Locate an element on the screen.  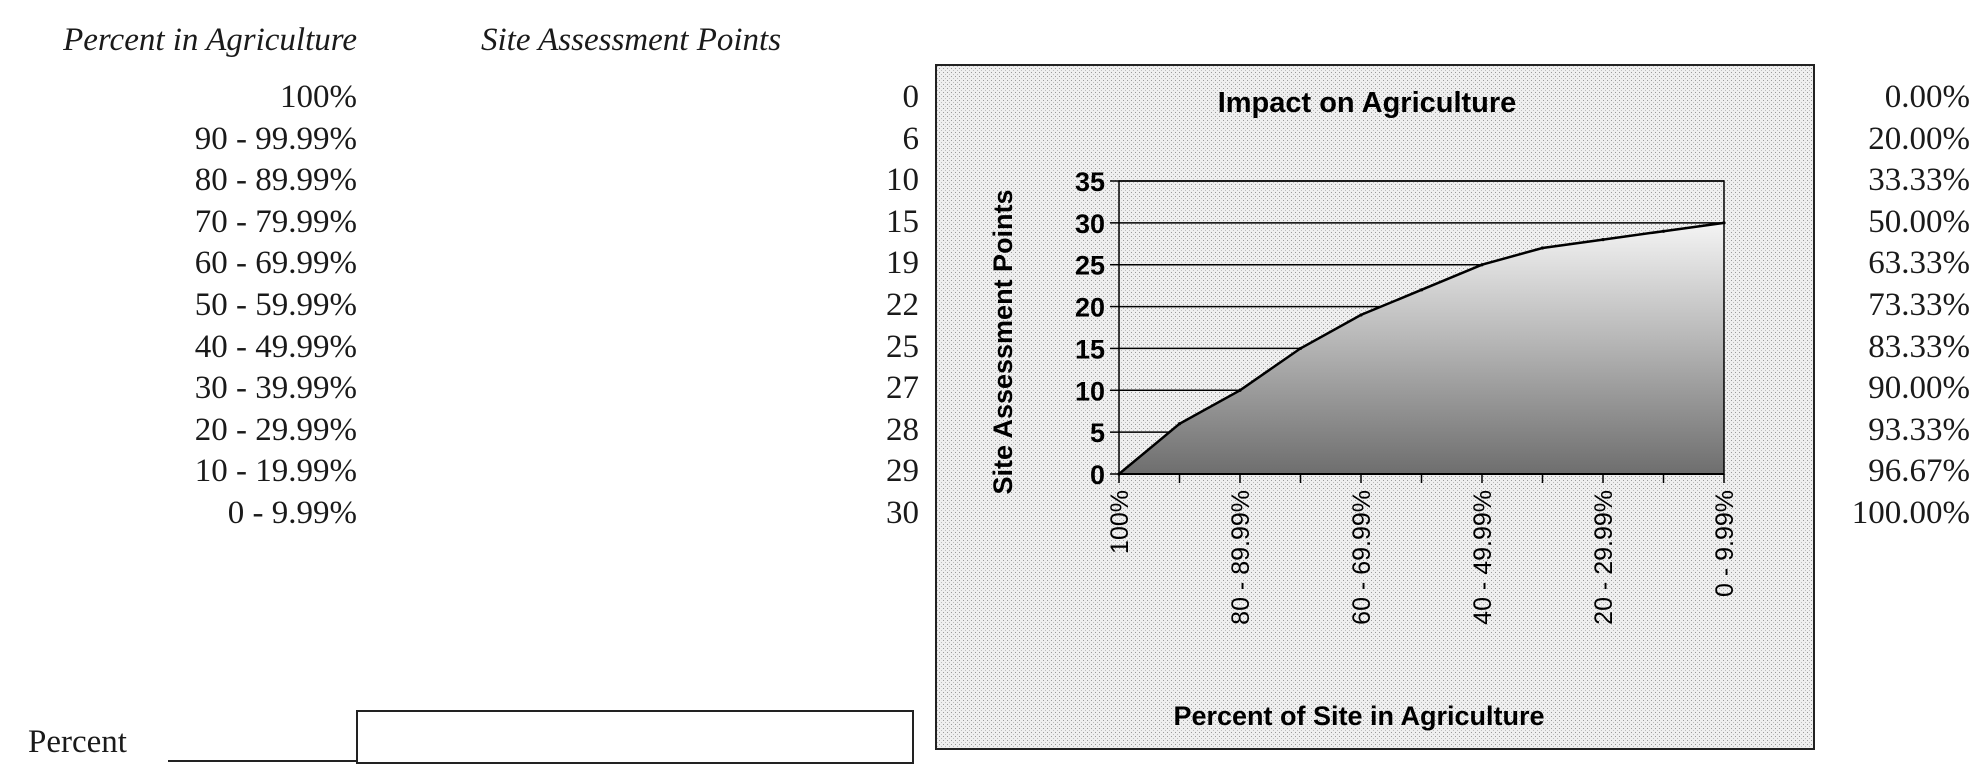
y-tick-label: 25 is located at coordinates (1090, 266).